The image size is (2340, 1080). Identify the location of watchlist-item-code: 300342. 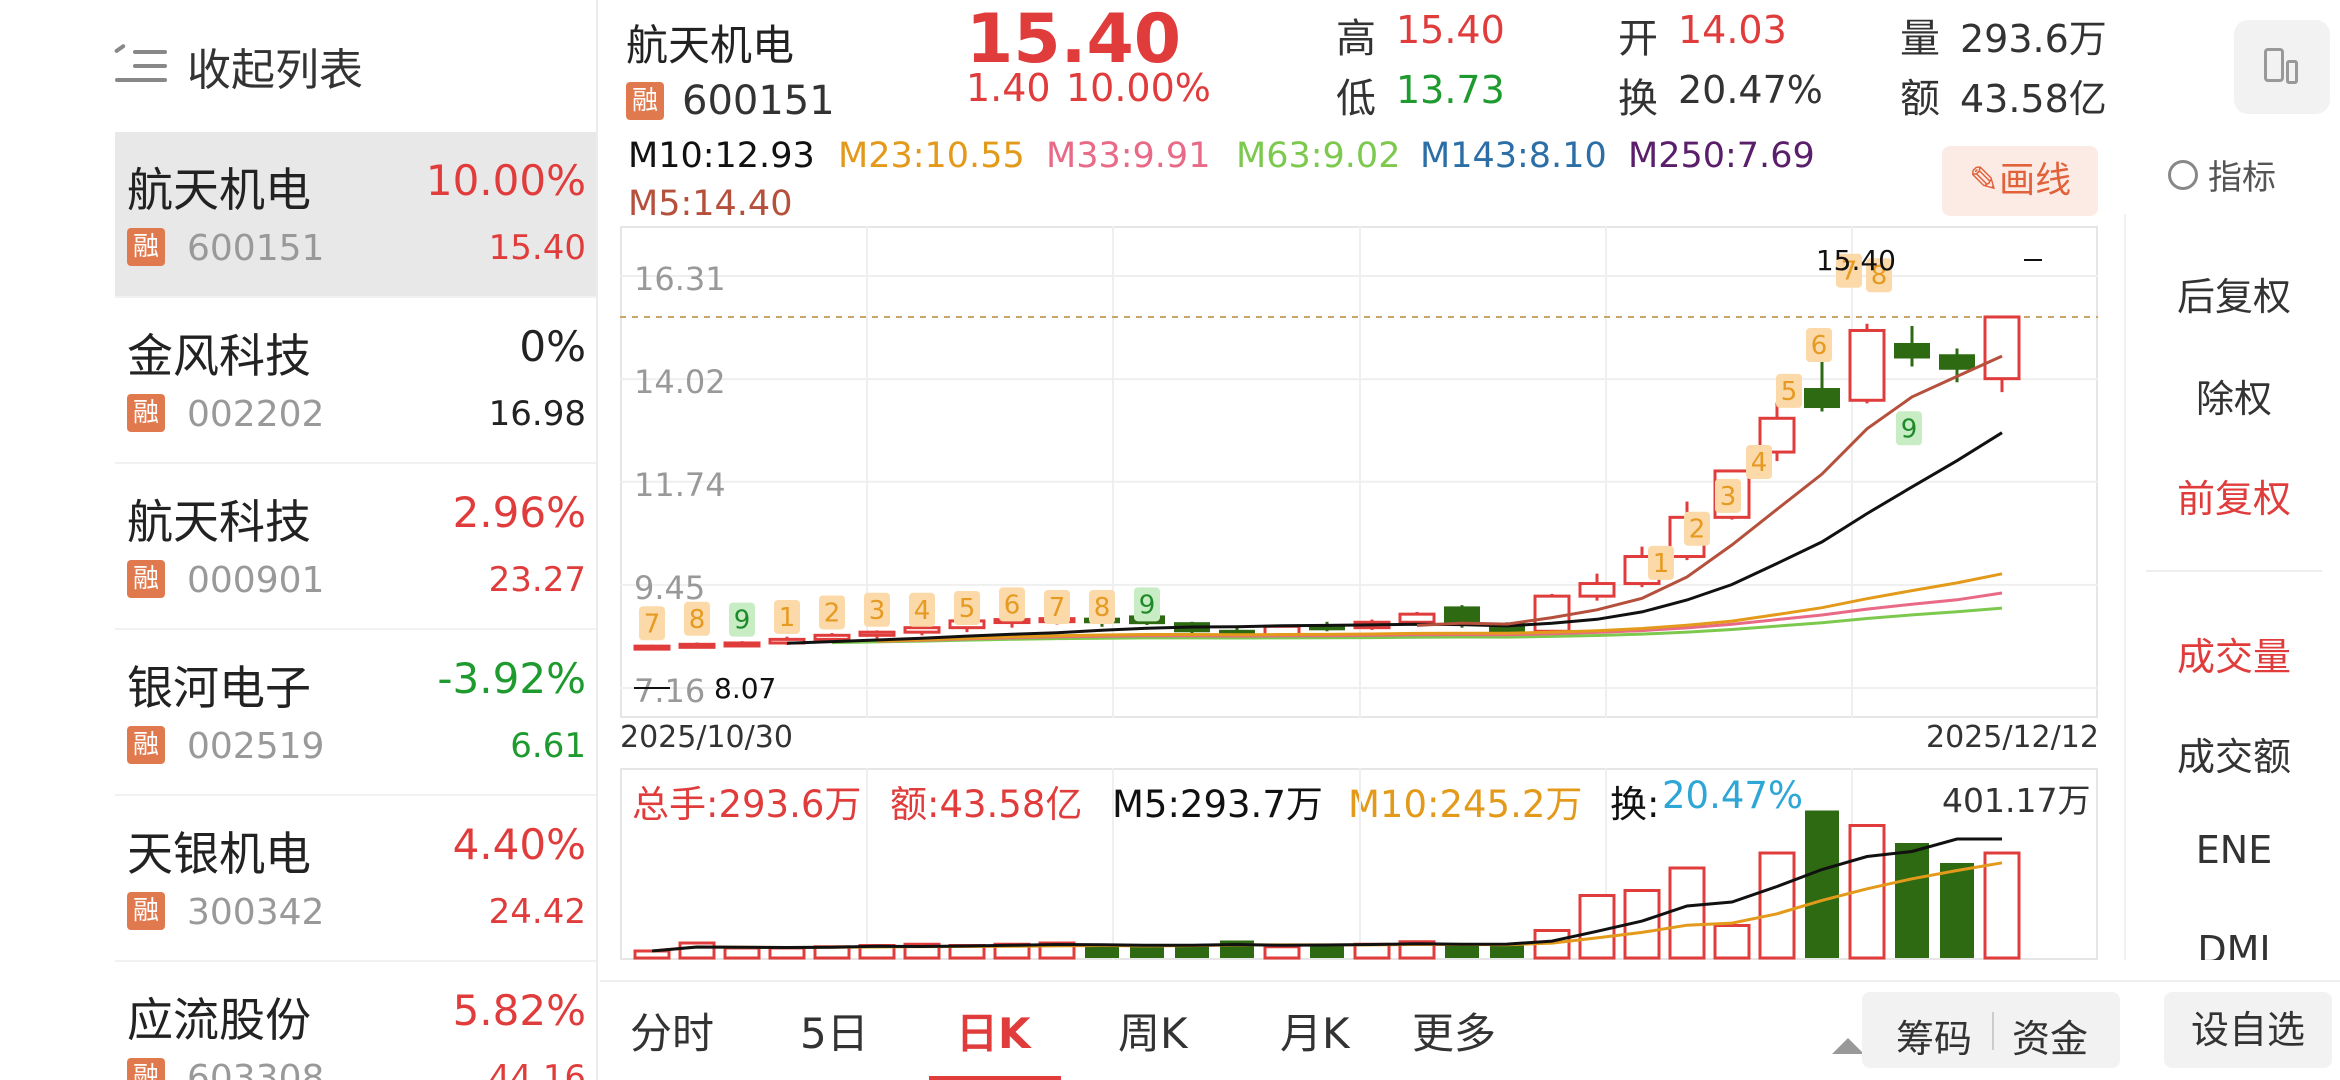
(256, 912).